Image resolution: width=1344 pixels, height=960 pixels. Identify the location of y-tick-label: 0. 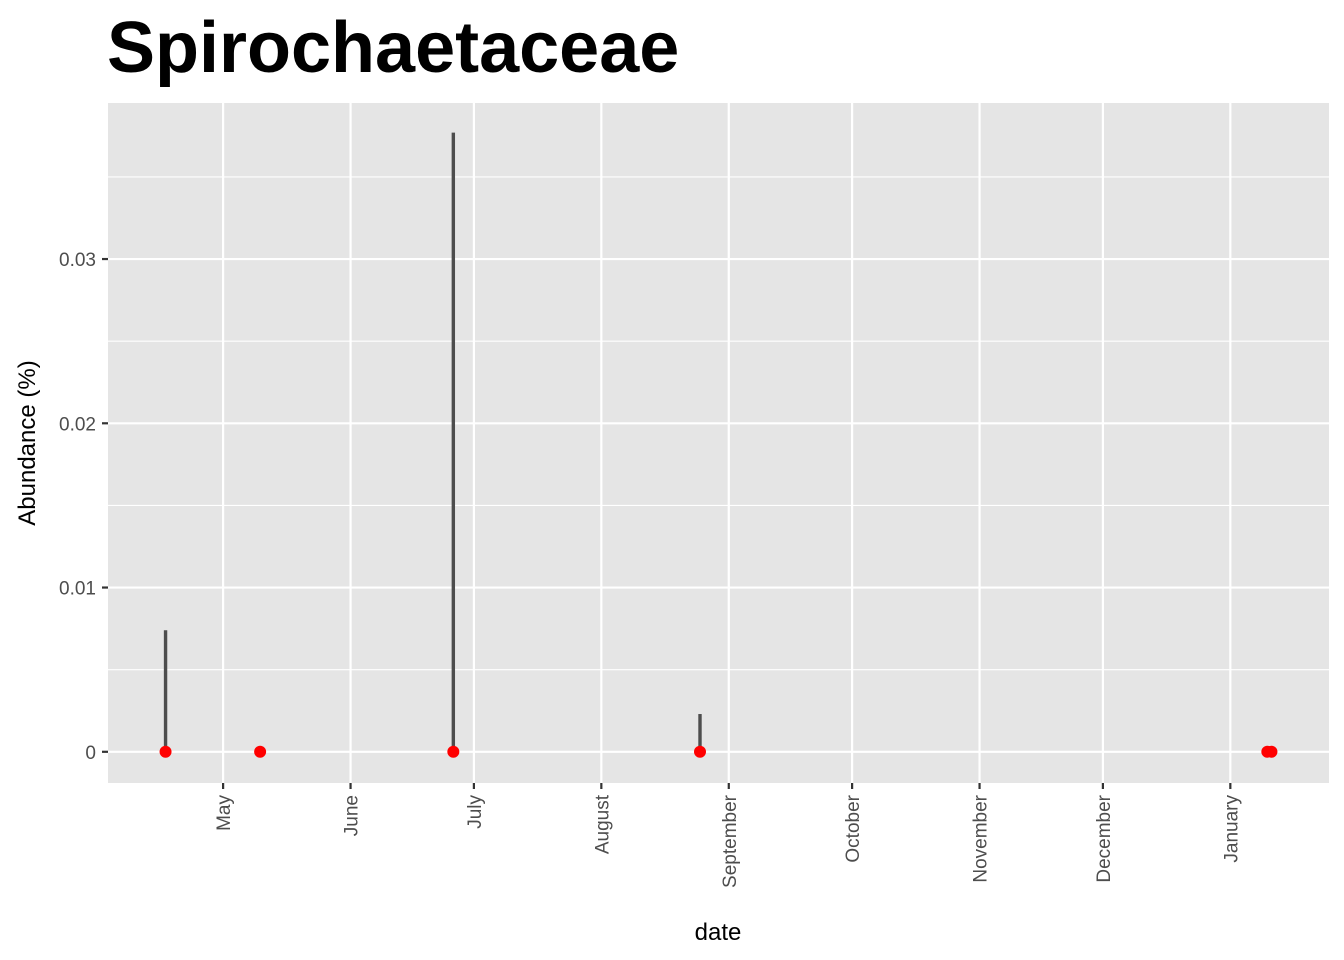
(90, 753).